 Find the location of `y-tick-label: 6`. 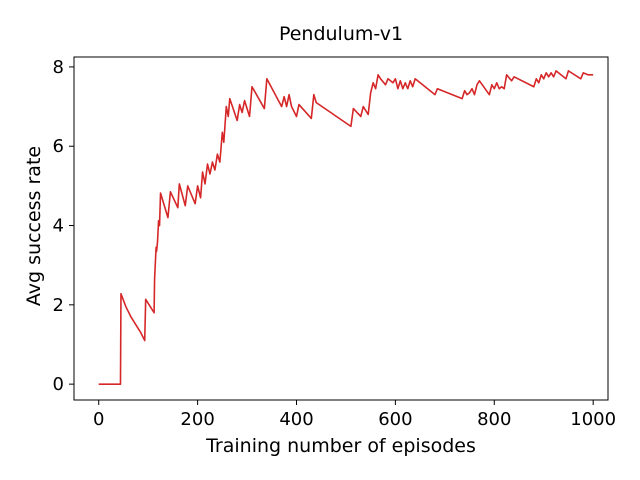

y-tick-label: 6 is located at coordinates (58, 146).